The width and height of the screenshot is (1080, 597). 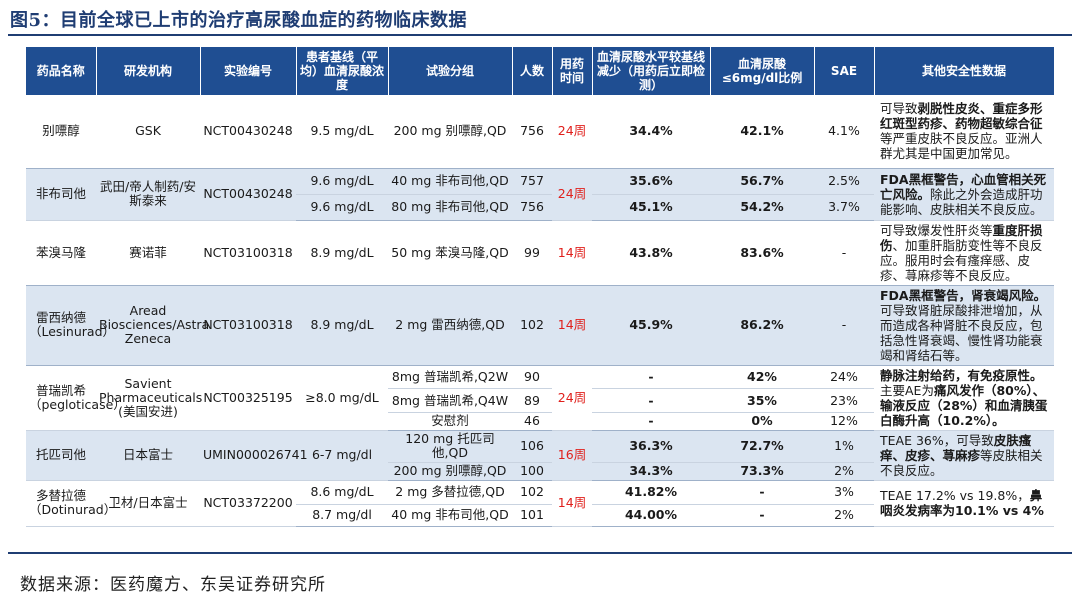 What do you see at coordinates (342, 71) in the screenshot?
I see `header-baseline: 患者基线（平均）血清尿酸浓度` at bounding box center [342, 71].